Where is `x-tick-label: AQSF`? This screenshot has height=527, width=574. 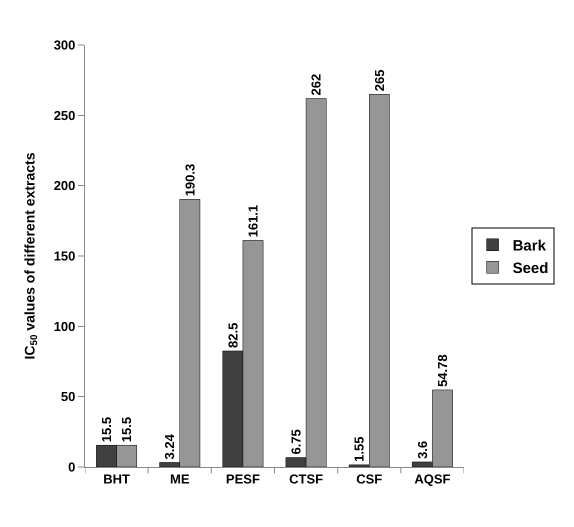
x-tick-label: AQSF is located at coordinates (432, 479).